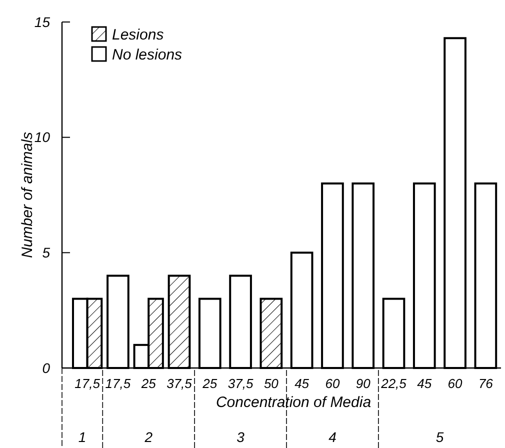 Image resolution: width=505 pixels, height=448 pixels. I want to click on x-tick-label: 50, so click(272, 383).